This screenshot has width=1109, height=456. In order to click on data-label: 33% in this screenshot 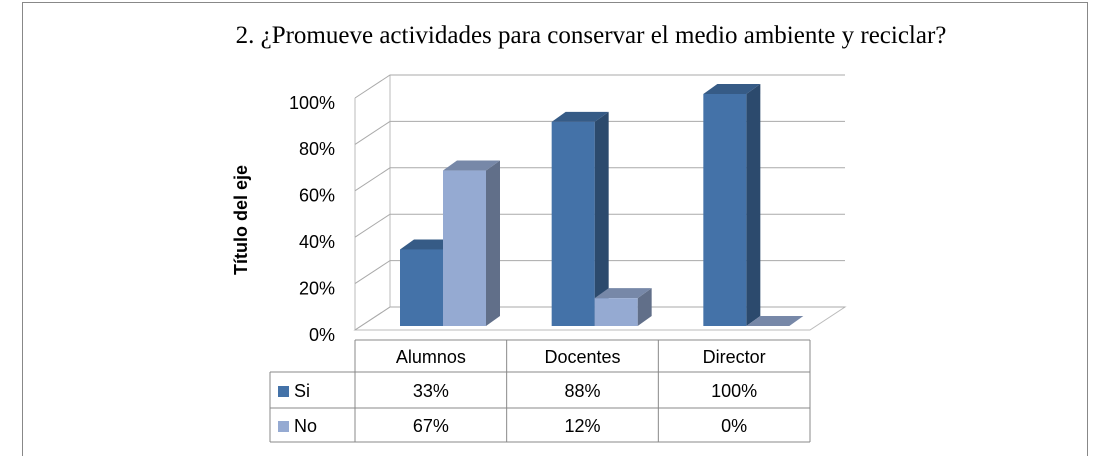, I will do `click(431, 391)`.